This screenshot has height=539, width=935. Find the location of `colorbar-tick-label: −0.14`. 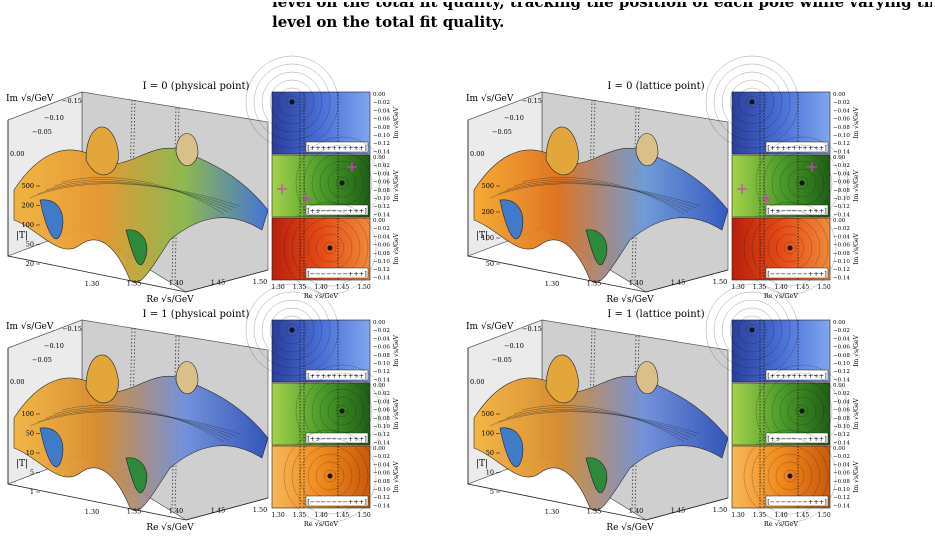

colorbar-tick-label: −0.14 is located at coordinates (381, 380).